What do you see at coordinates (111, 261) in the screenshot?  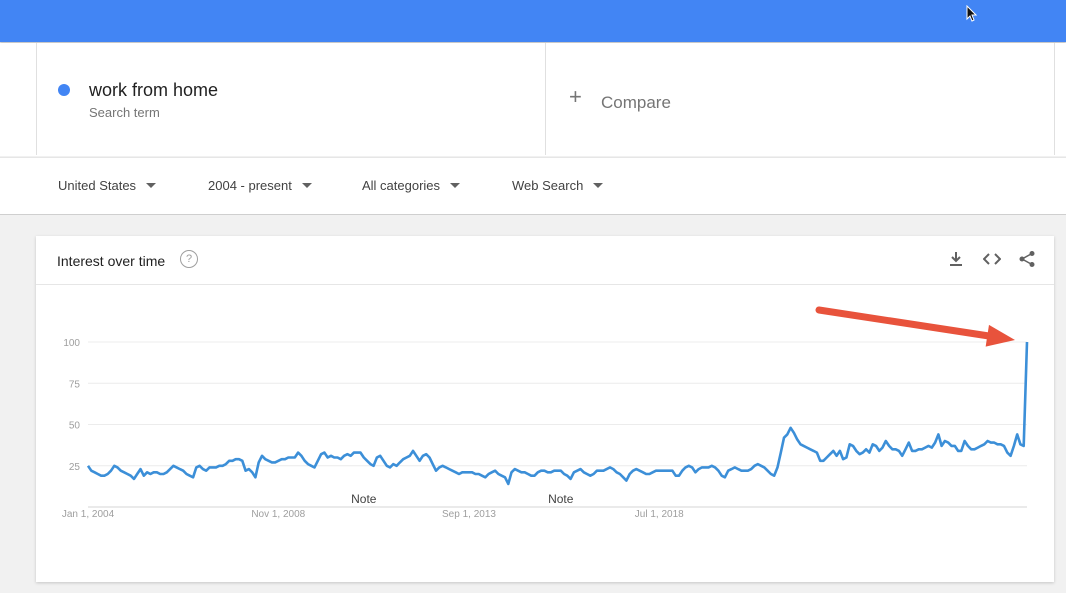 I see `card-title: Interest over time` at bounding box center [111, 261].